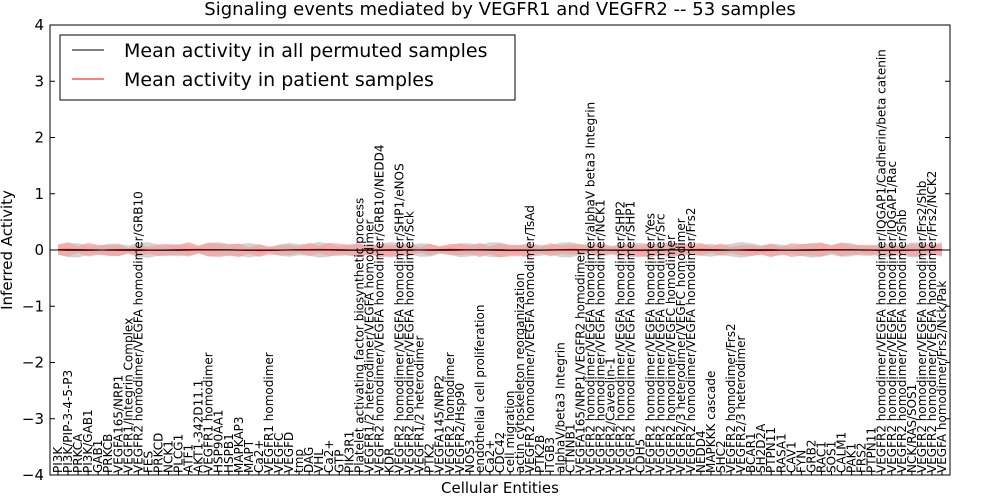  I want to click on entity-label: VEGFR2/3 heterodimer, so click(741, 404).